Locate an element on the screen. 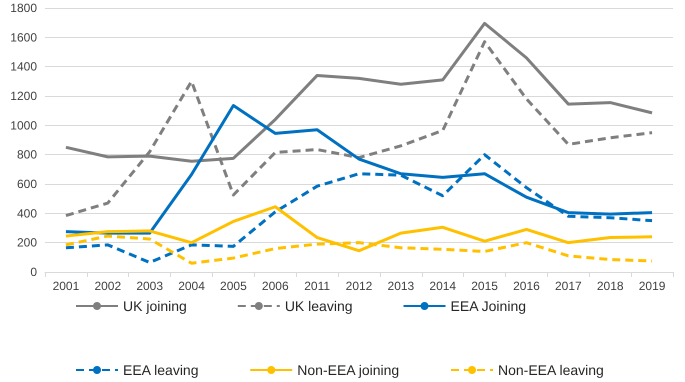  x-tick-label: 2001 is located at coordinates (66, 286).